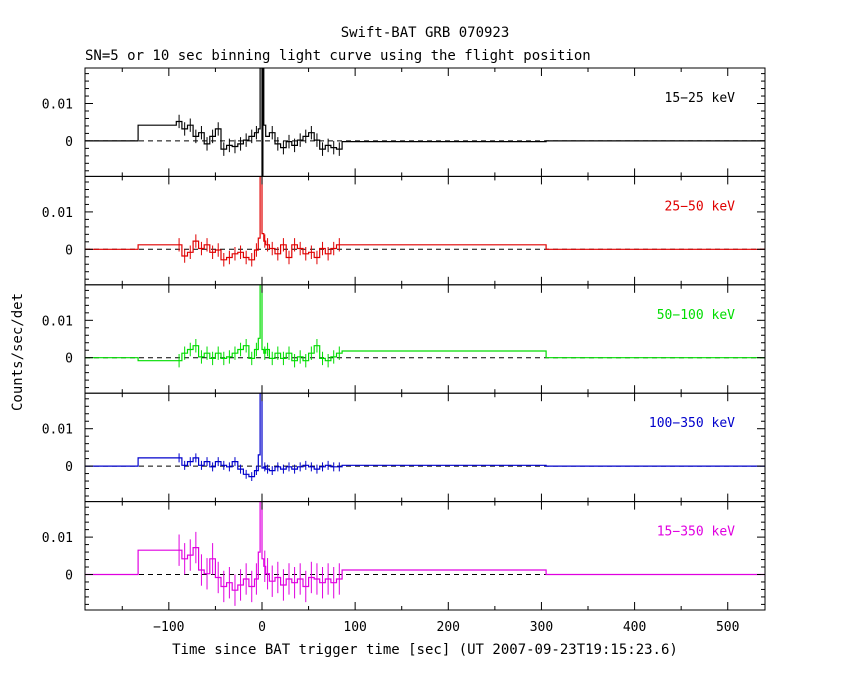 The image size is (850, 680). I want to click on energy-band-label: 15−350 keV, so click(696, 532).